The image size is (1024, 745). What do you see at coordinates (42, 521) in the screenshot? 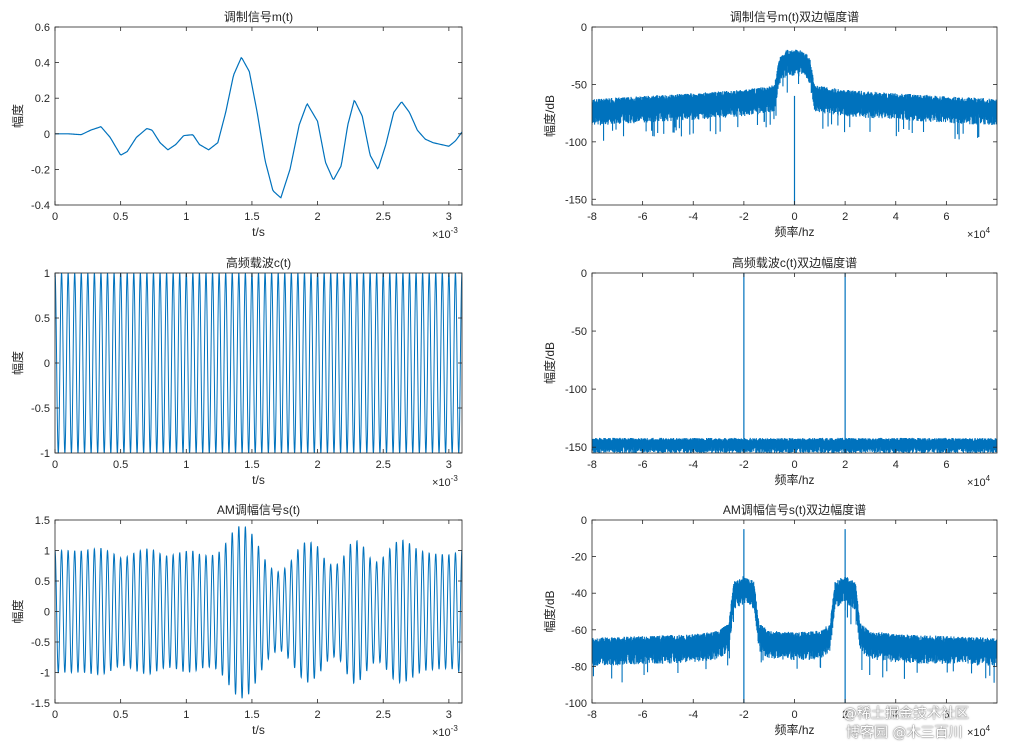
I see `y-tick-label: 1.5` at bounding box center [42, 521].